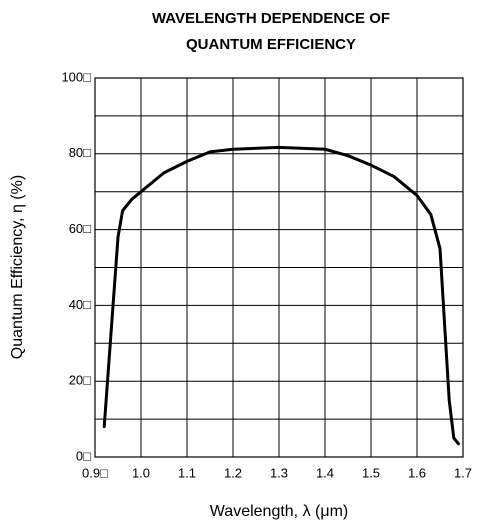  What do you see at coordinates (271, 44) in the screenshot?
I see `chart-title: QUANTUM EFFICIENCY` at bounding box center [271, 44].